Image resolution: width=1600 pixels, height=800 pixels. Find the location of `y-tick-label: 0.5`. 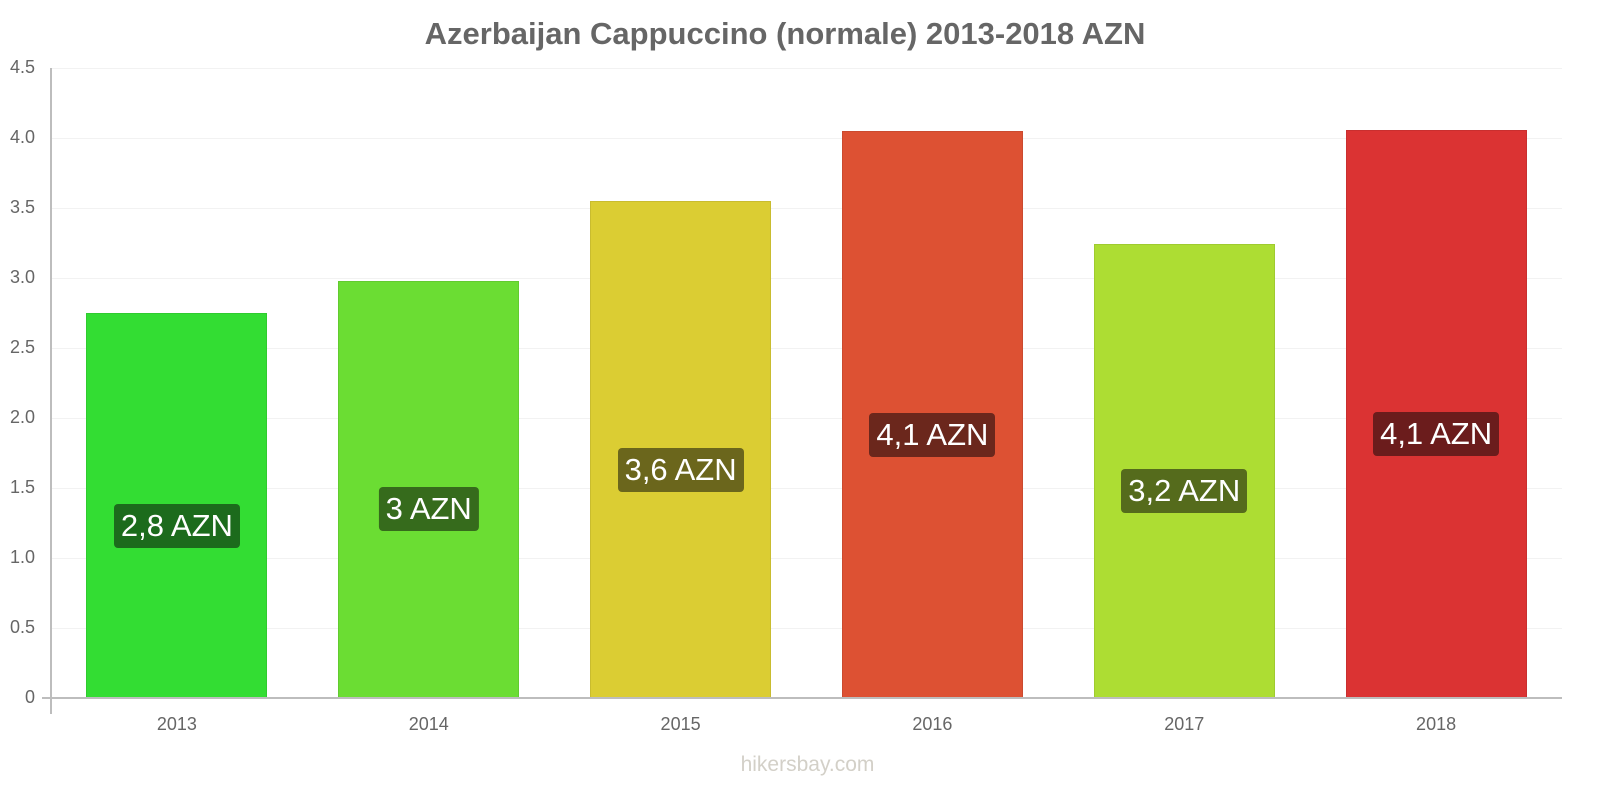

y-tick-label: 0.5 is located at coordinates (22, 627).